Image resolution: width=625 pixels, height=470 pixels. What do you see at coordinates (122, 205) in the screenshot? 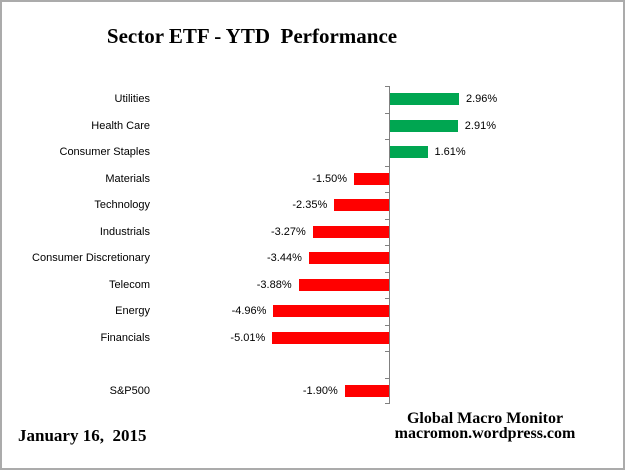
I see `category-label-technology: Technology` at bounding box center [122, 205].